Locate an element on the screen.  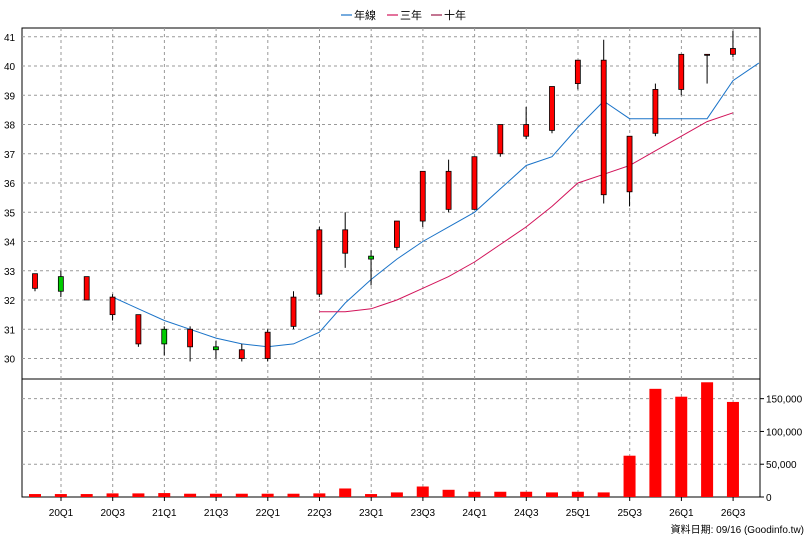
price-tick-label: 40 is located at coordinates (10, 67).